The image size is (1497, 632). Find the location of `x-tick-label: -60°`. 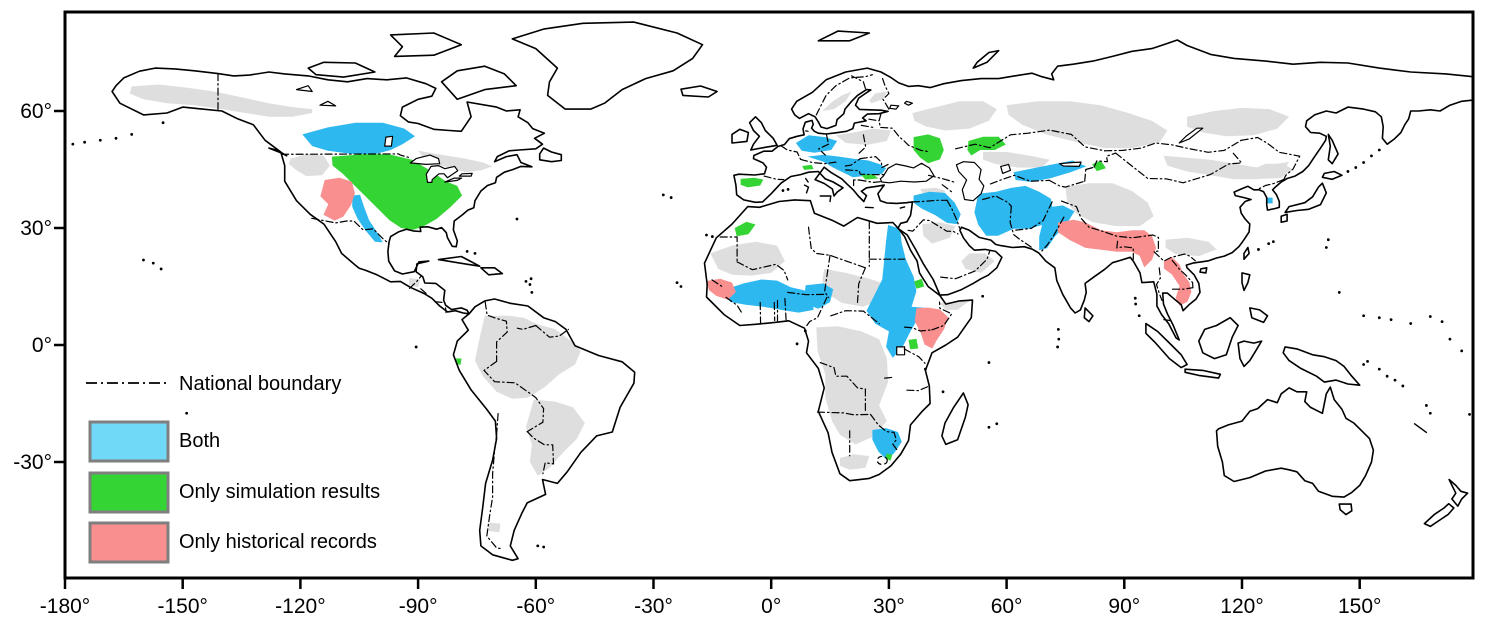

x-tick-label: -60° is located at coordinates (535, 606).